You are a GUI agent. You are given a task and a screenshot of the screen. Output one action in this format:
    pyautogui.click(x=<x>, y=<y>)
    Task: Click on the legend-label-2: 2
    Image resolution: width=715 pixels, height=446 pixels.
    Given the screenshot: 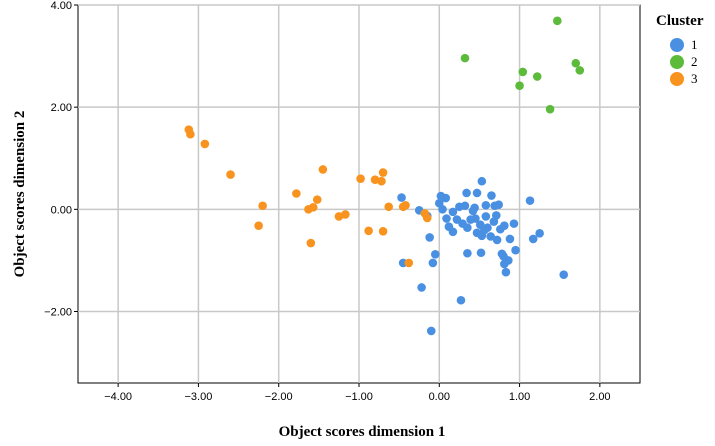 What is the action you would take?
    pyautogui.click(x=694, y=61)
    